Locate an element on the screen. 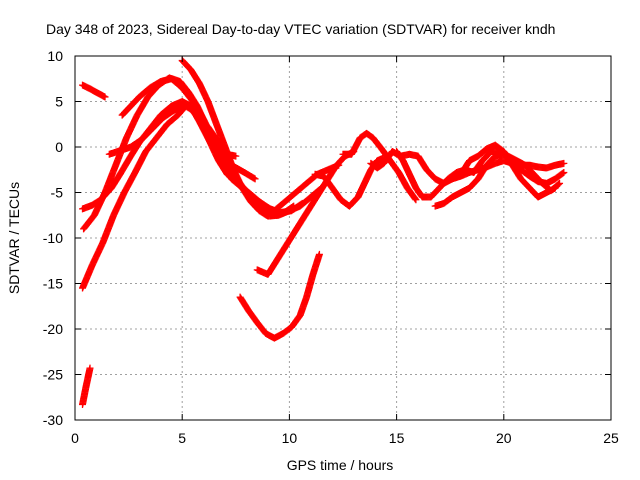 The width and height of the screenshot is (640, 480). x-tick-label: 10 is located at coordinates (290, 438).